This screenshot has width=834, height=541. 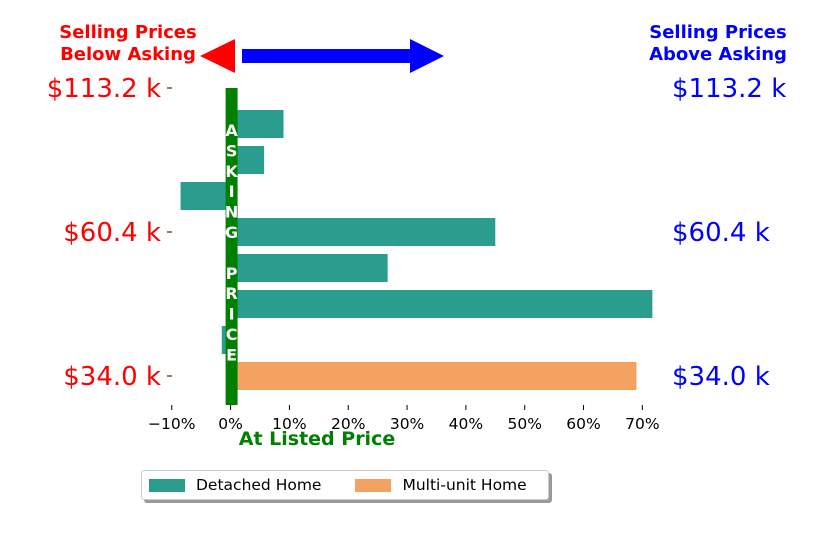 What do you see at coordinates (231, 130) in the screenshot?
I see `asking-letter-1: A` at bounding box center [231, 130].